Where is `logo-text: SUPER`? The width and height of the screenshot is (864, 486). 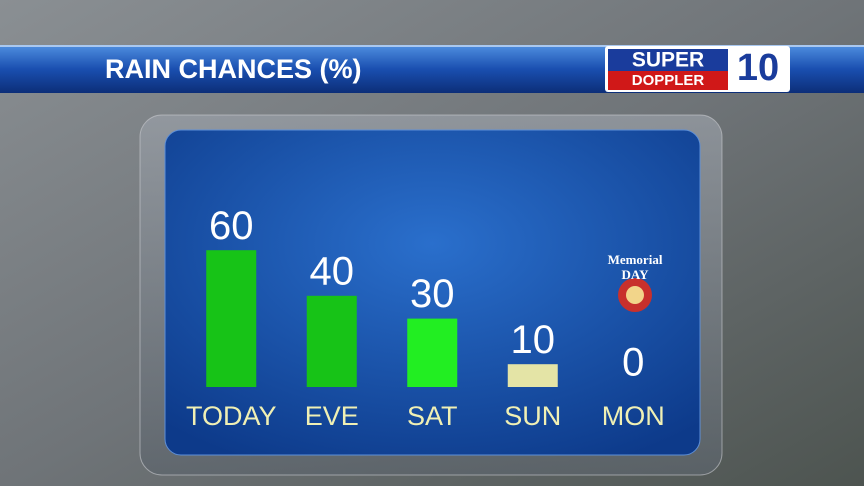 logo-text: SUPER is located at coordinates (668, 60).